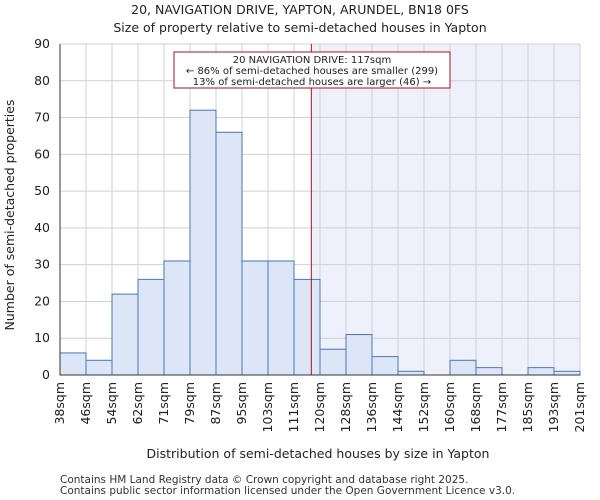 This screenshot has height=500, width=600. I want to click on y-tick-label: 0, so click(46, 374).